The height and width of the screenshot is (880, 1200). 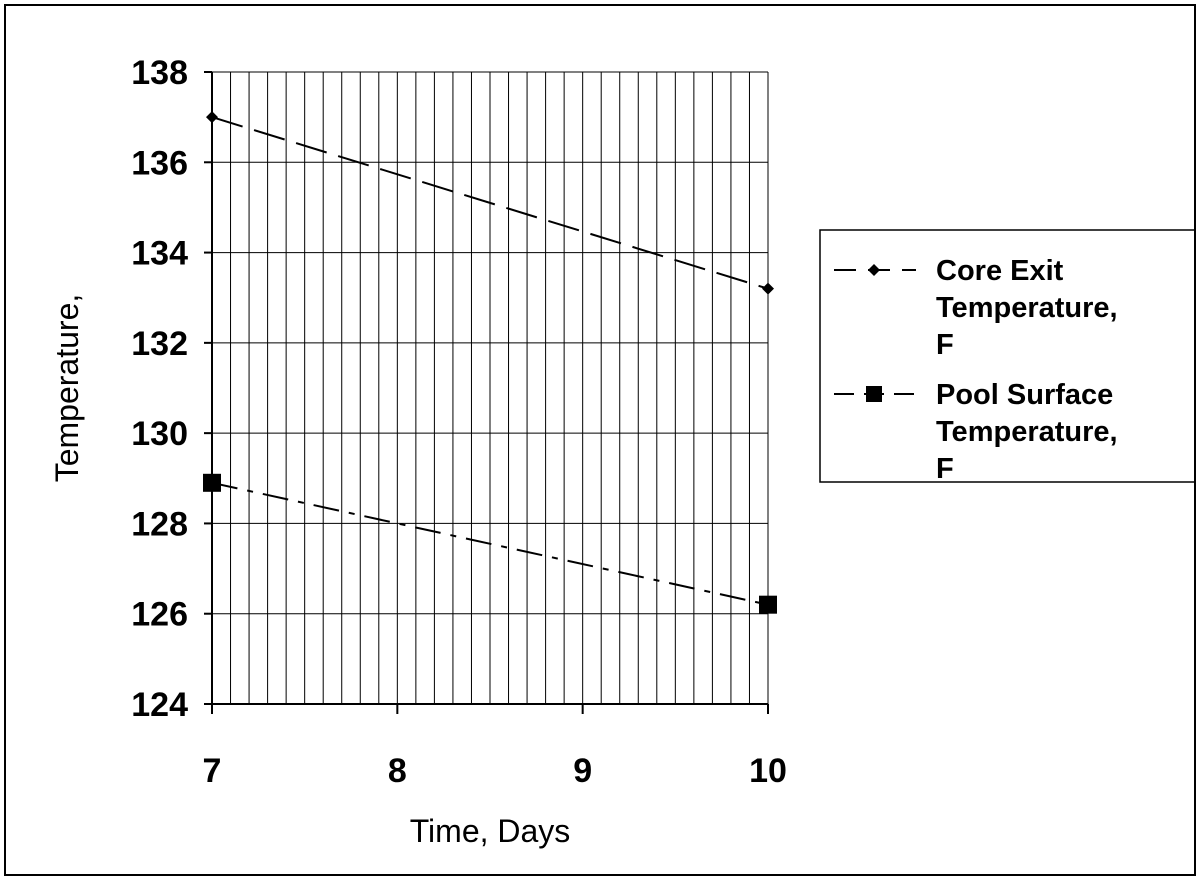 I want to click on legend-box, so click(x=1006, y=356).